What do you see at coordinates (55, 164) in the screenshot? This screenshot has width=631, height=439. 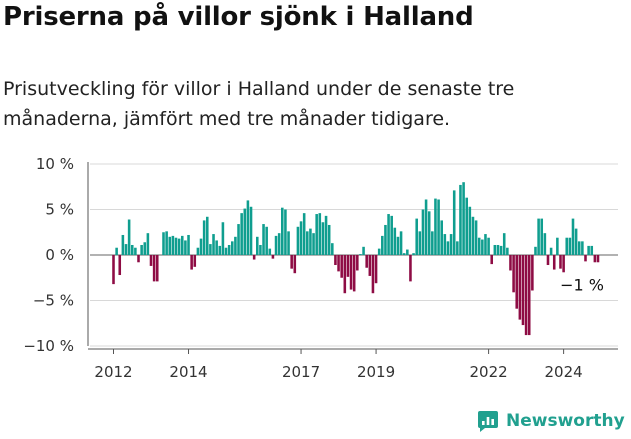 I see `y-tick-label: 10 %` at bounding box center [55, 164].